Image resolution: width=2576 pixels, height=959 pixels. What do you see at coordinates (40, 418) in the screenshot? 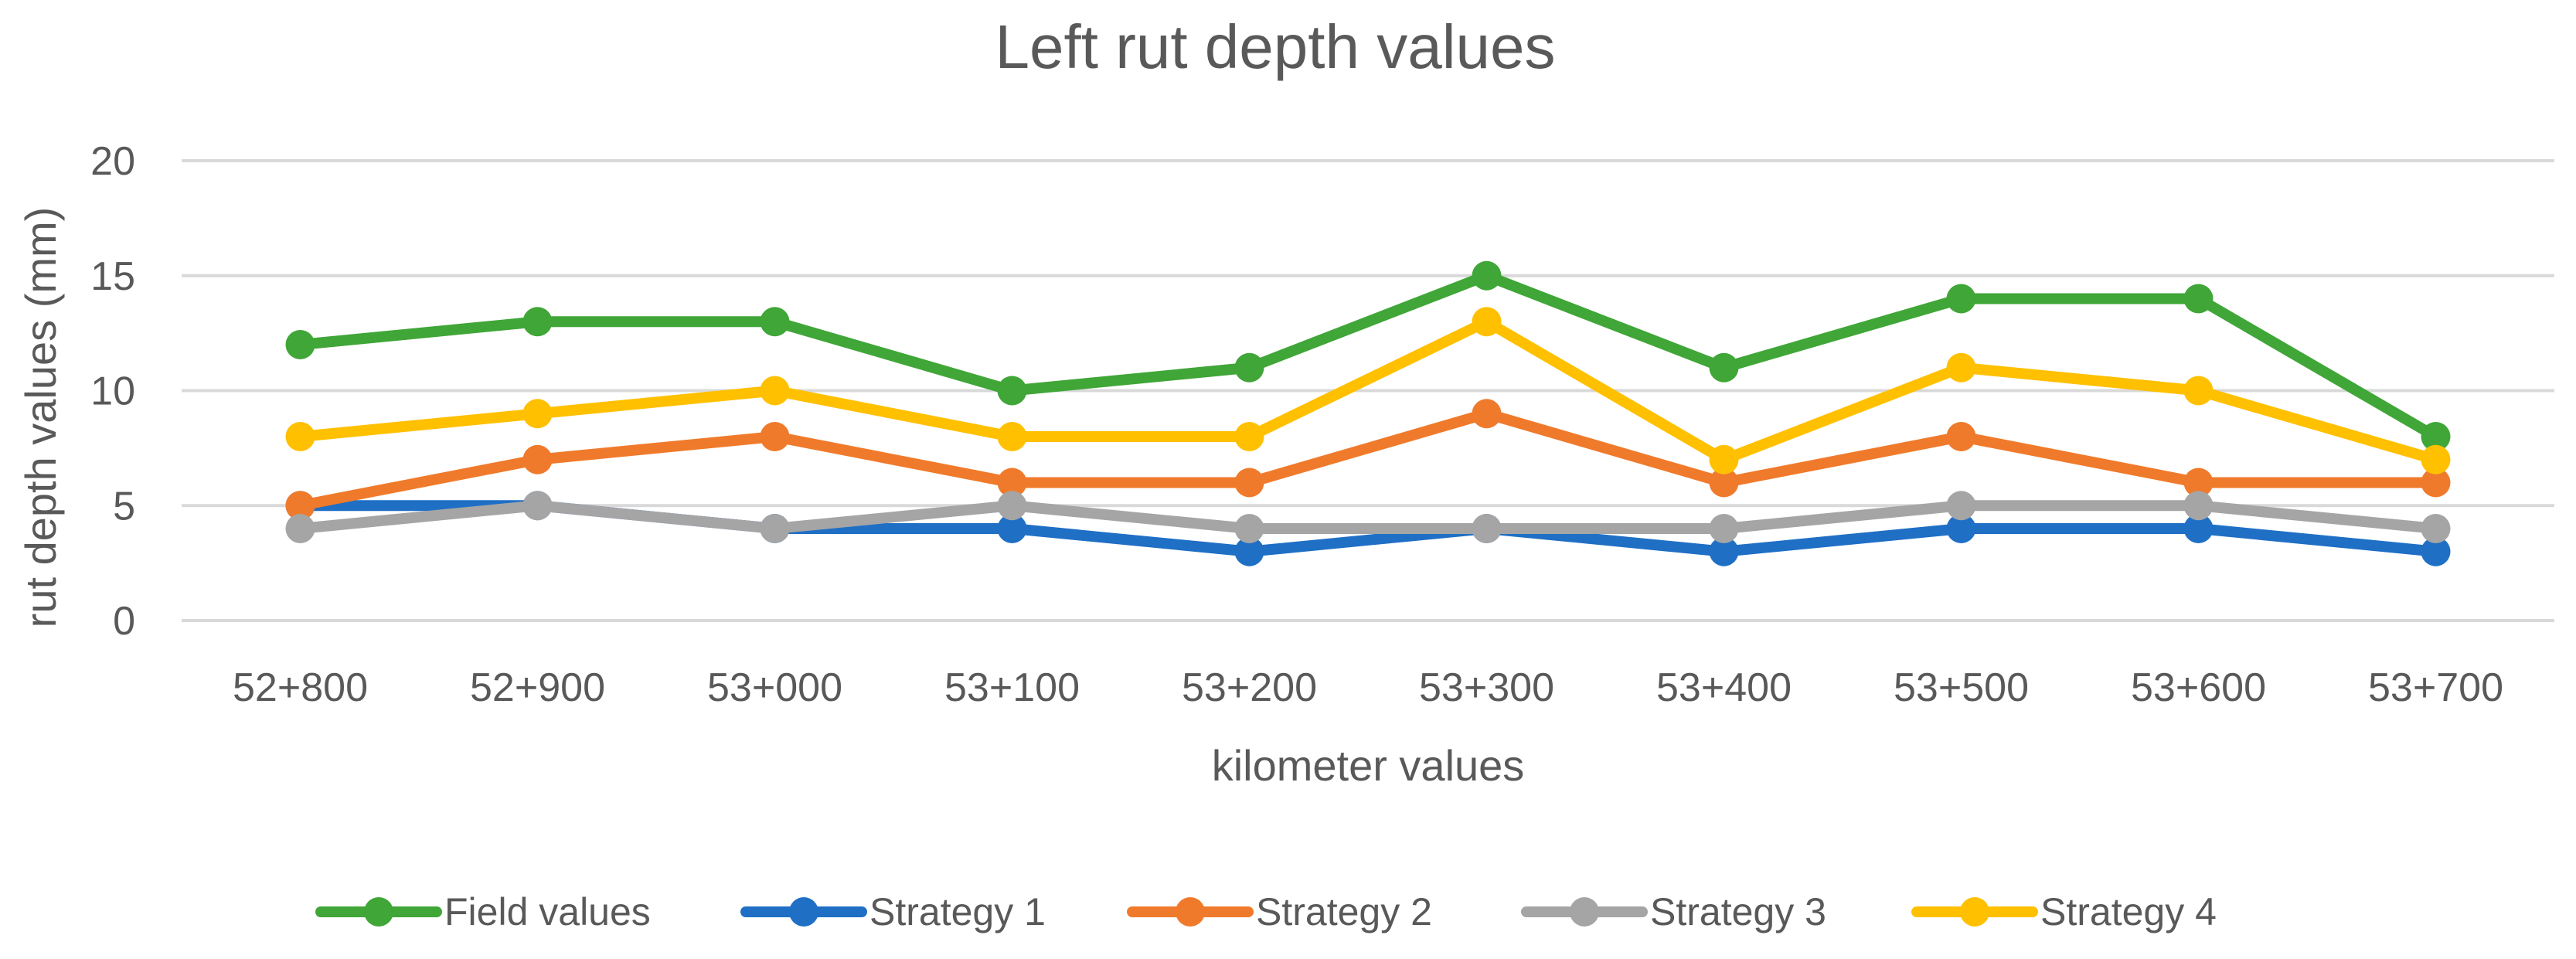
I see `y-axis-label: rut depth values (mm)` at bounding box center [40, 418].